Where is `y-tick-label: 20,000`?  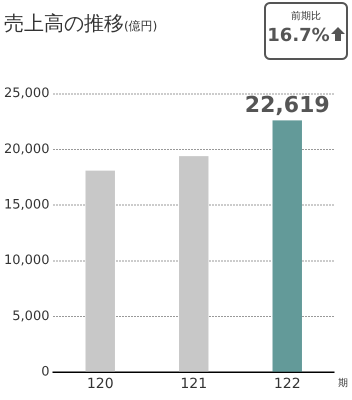 y-tick-label: 20,000 is located at coordinates (27, 149).